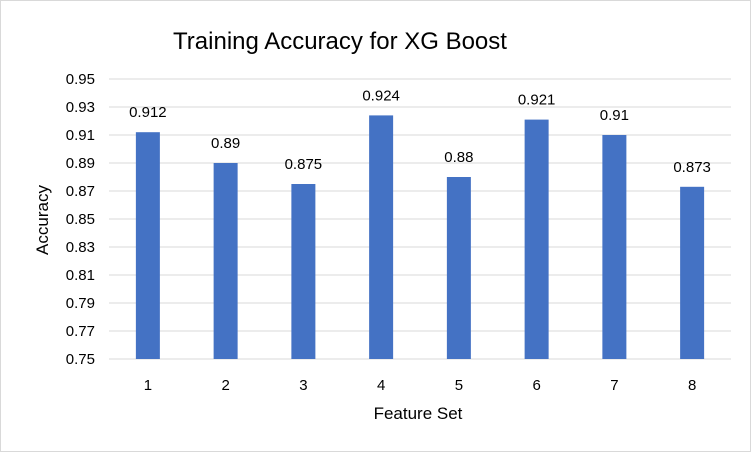 This screenshot has width=751, height=452. Describe the element at coordinates (614, 115) in the screenshot. I see `data-label: 0.91` at that location.